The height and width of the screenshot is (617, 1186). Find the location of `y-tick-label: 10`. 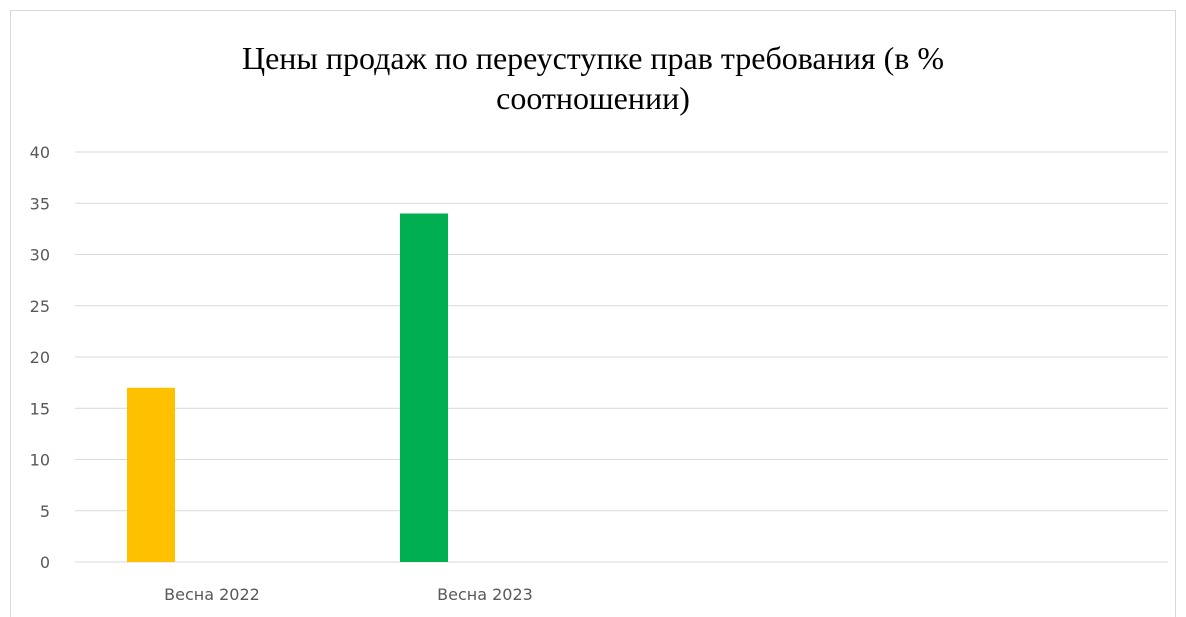

y-tick-label: 10 is located at coordinates (40, 460).